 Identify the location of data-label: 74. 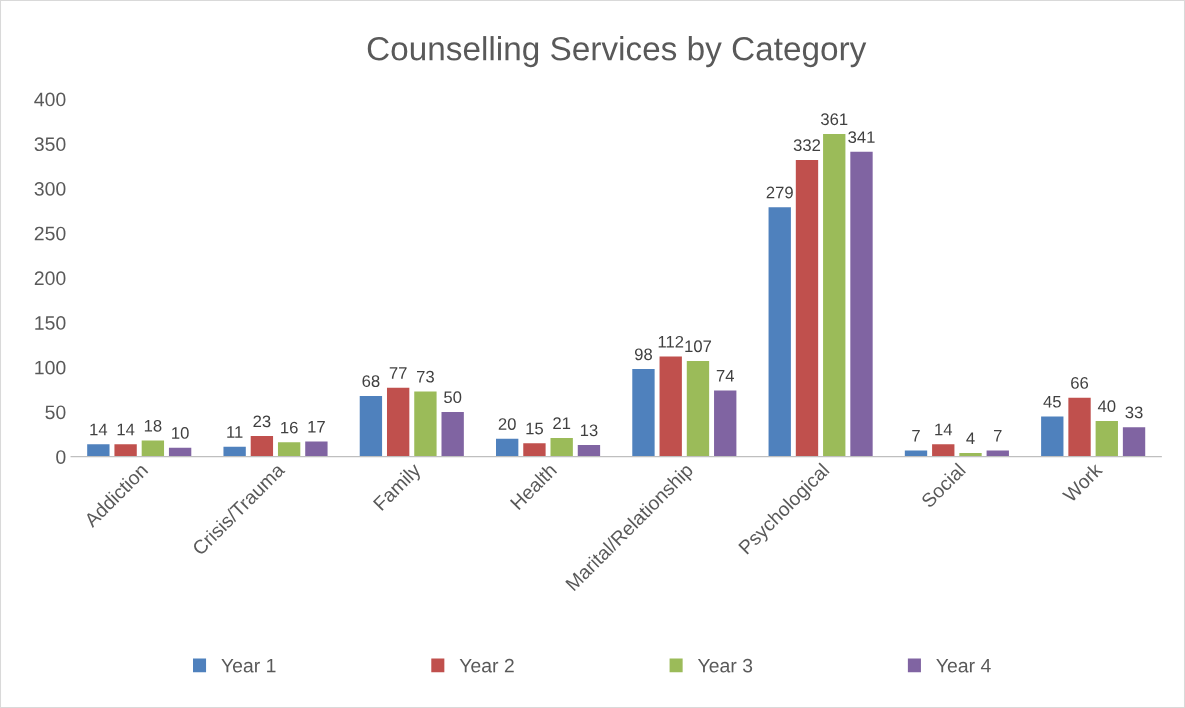
(725, 376).